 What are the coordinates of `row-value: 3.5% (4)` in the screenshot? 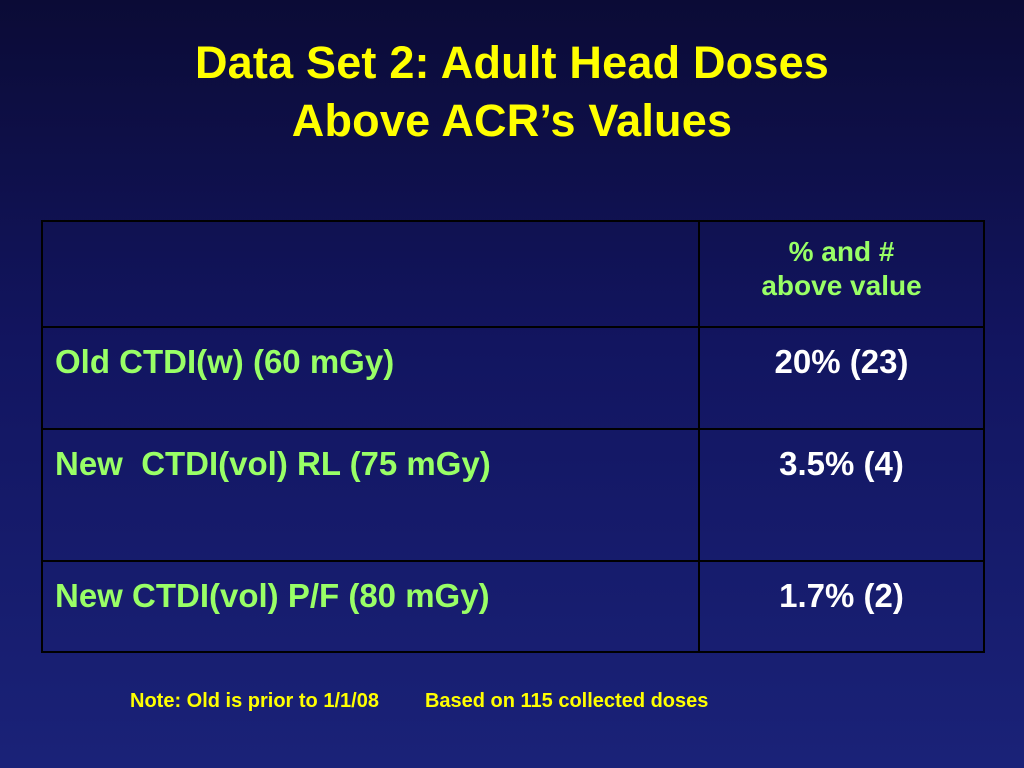 It's located at (841, 463).